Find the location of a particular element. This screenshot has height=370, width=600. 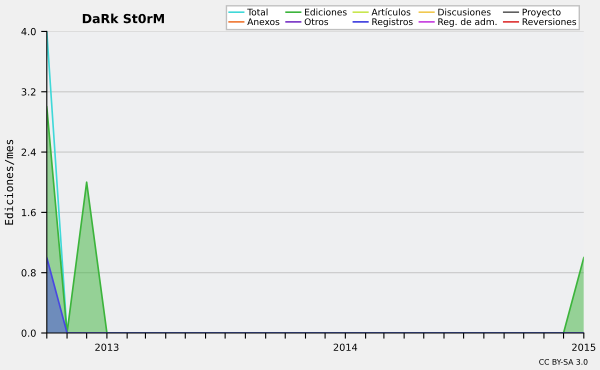

legend-label: Otros is located at coordinates (316, 22).